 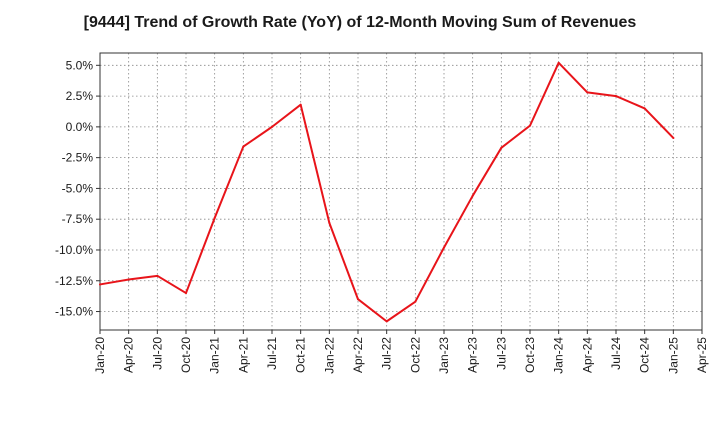 I want to click on x-tick-label: Jul-20, so click(x=157, y=353).